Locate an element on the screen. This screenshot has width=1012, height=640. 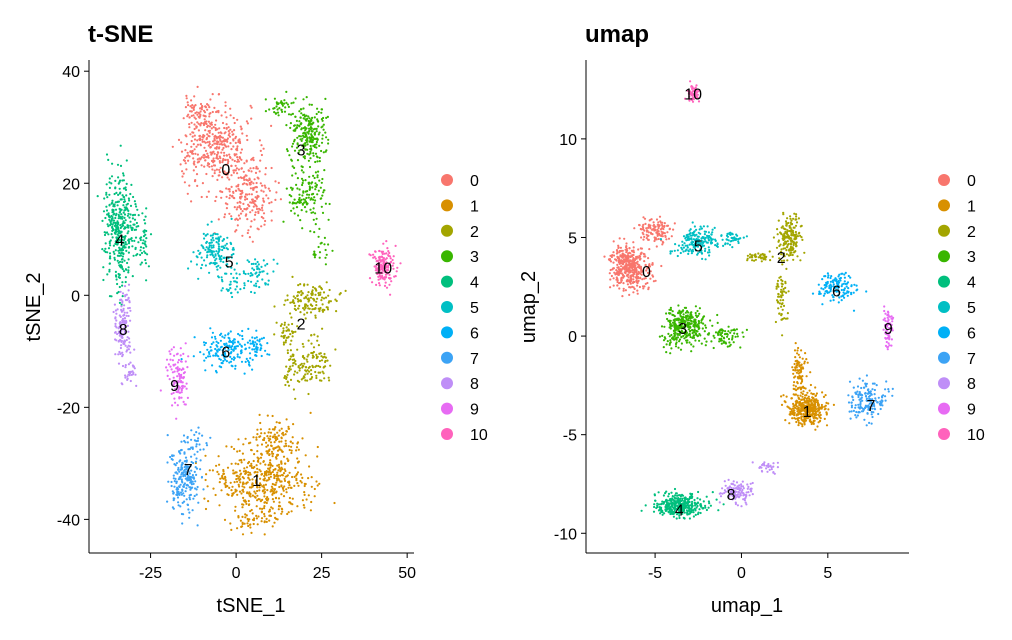
tsne-x-tick-label: 0 is located at coordinates (236, 573).